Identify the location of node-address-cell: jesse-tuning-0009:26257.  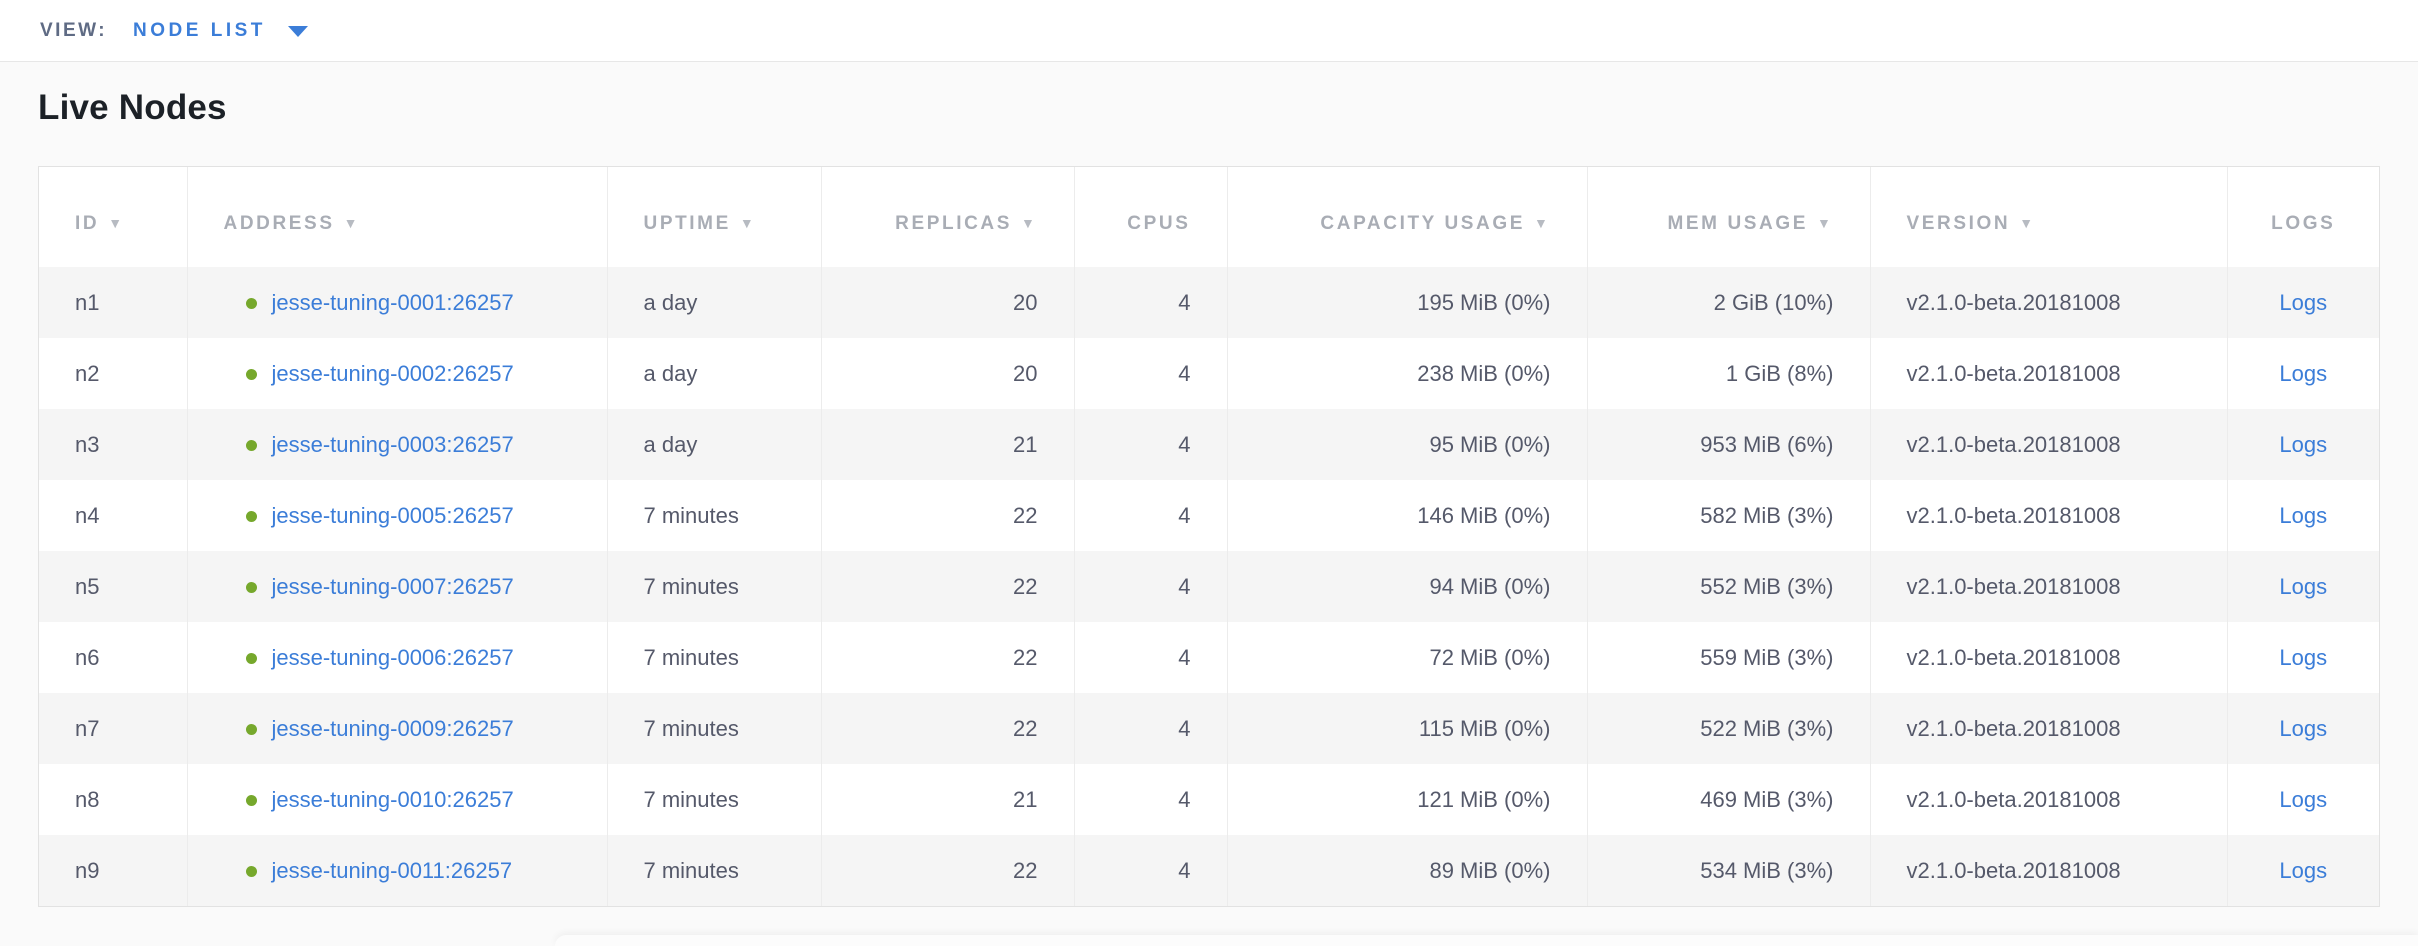
(396, 728).